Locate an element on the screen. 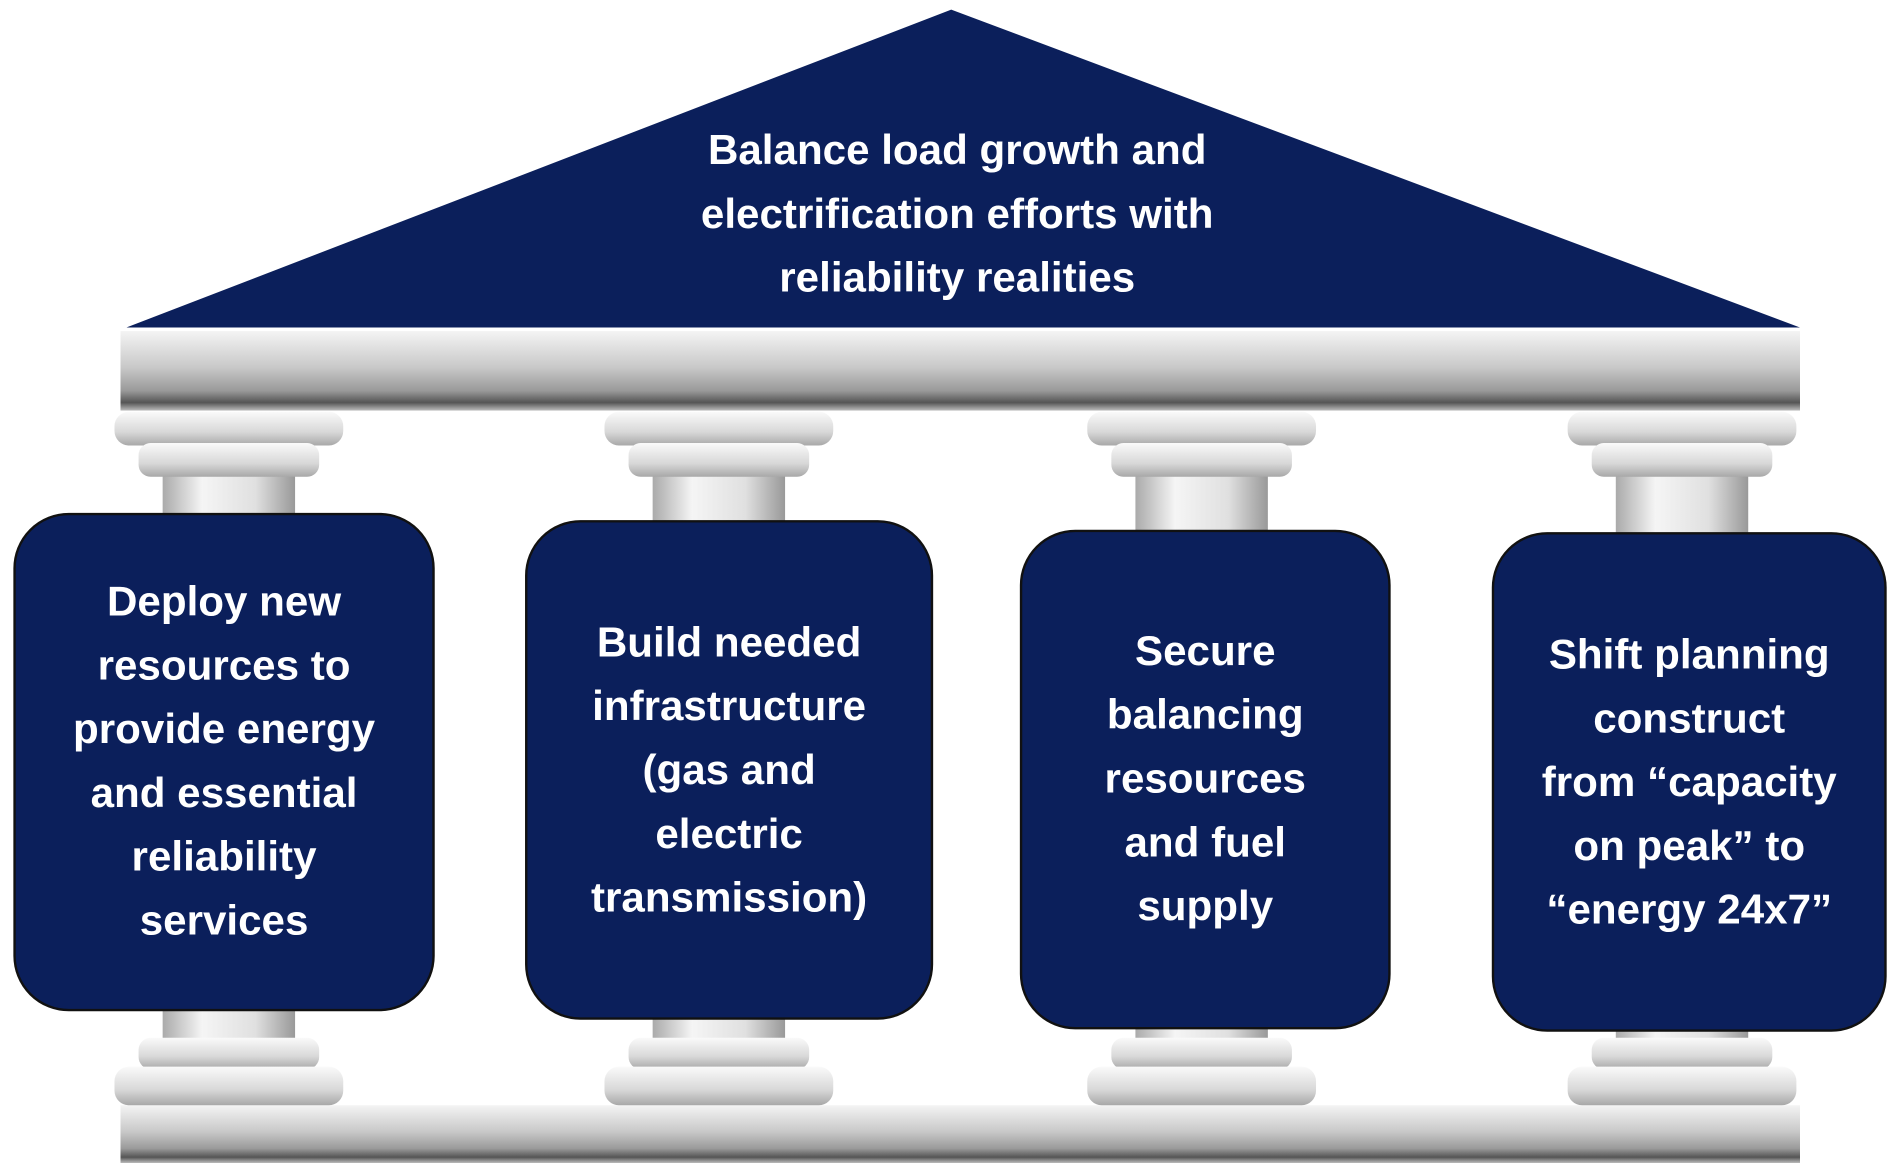 Image resolution: width=1888 pixels, height=1163 pixels. pillar-text: infrastructure is located at coordinates (729, 705).